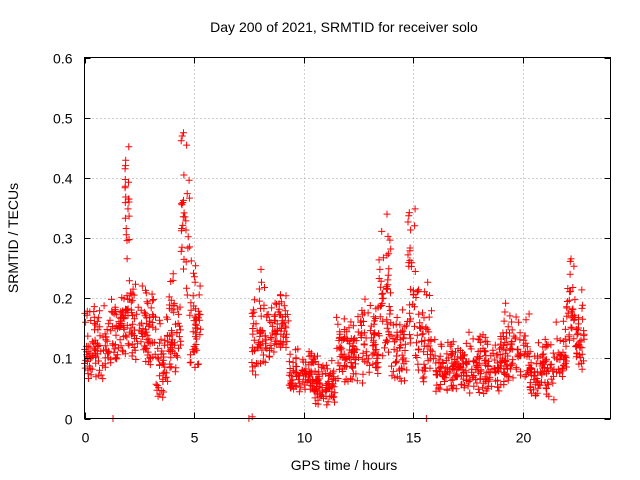  Describe the element at coordinates (305, 438) in the screenshot. I see `x-tick-label: 10` at that location.